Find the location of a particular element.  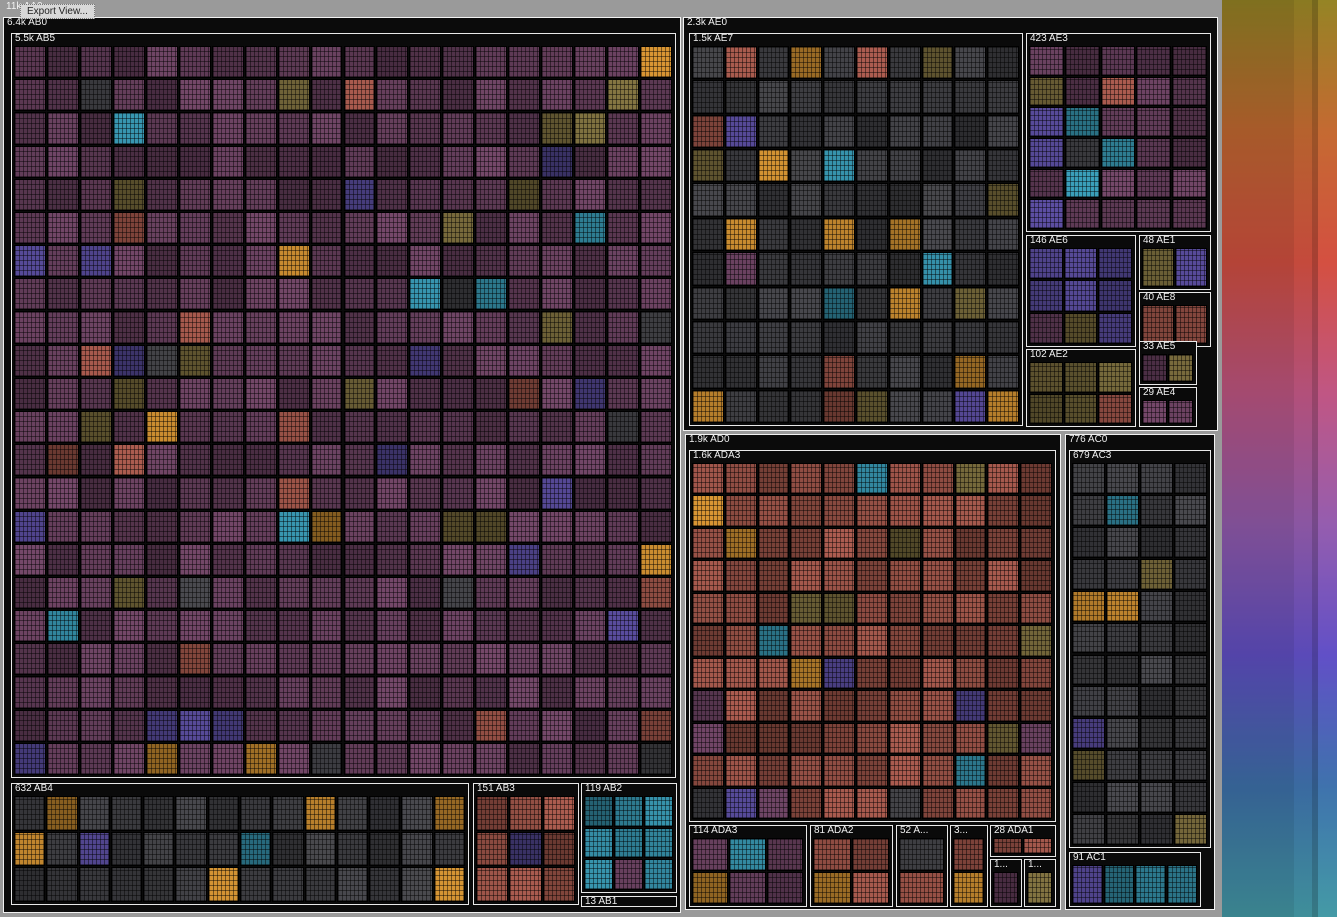

treemap-node-ac3: 679 AC3 is located at coordinates (1140, 649).